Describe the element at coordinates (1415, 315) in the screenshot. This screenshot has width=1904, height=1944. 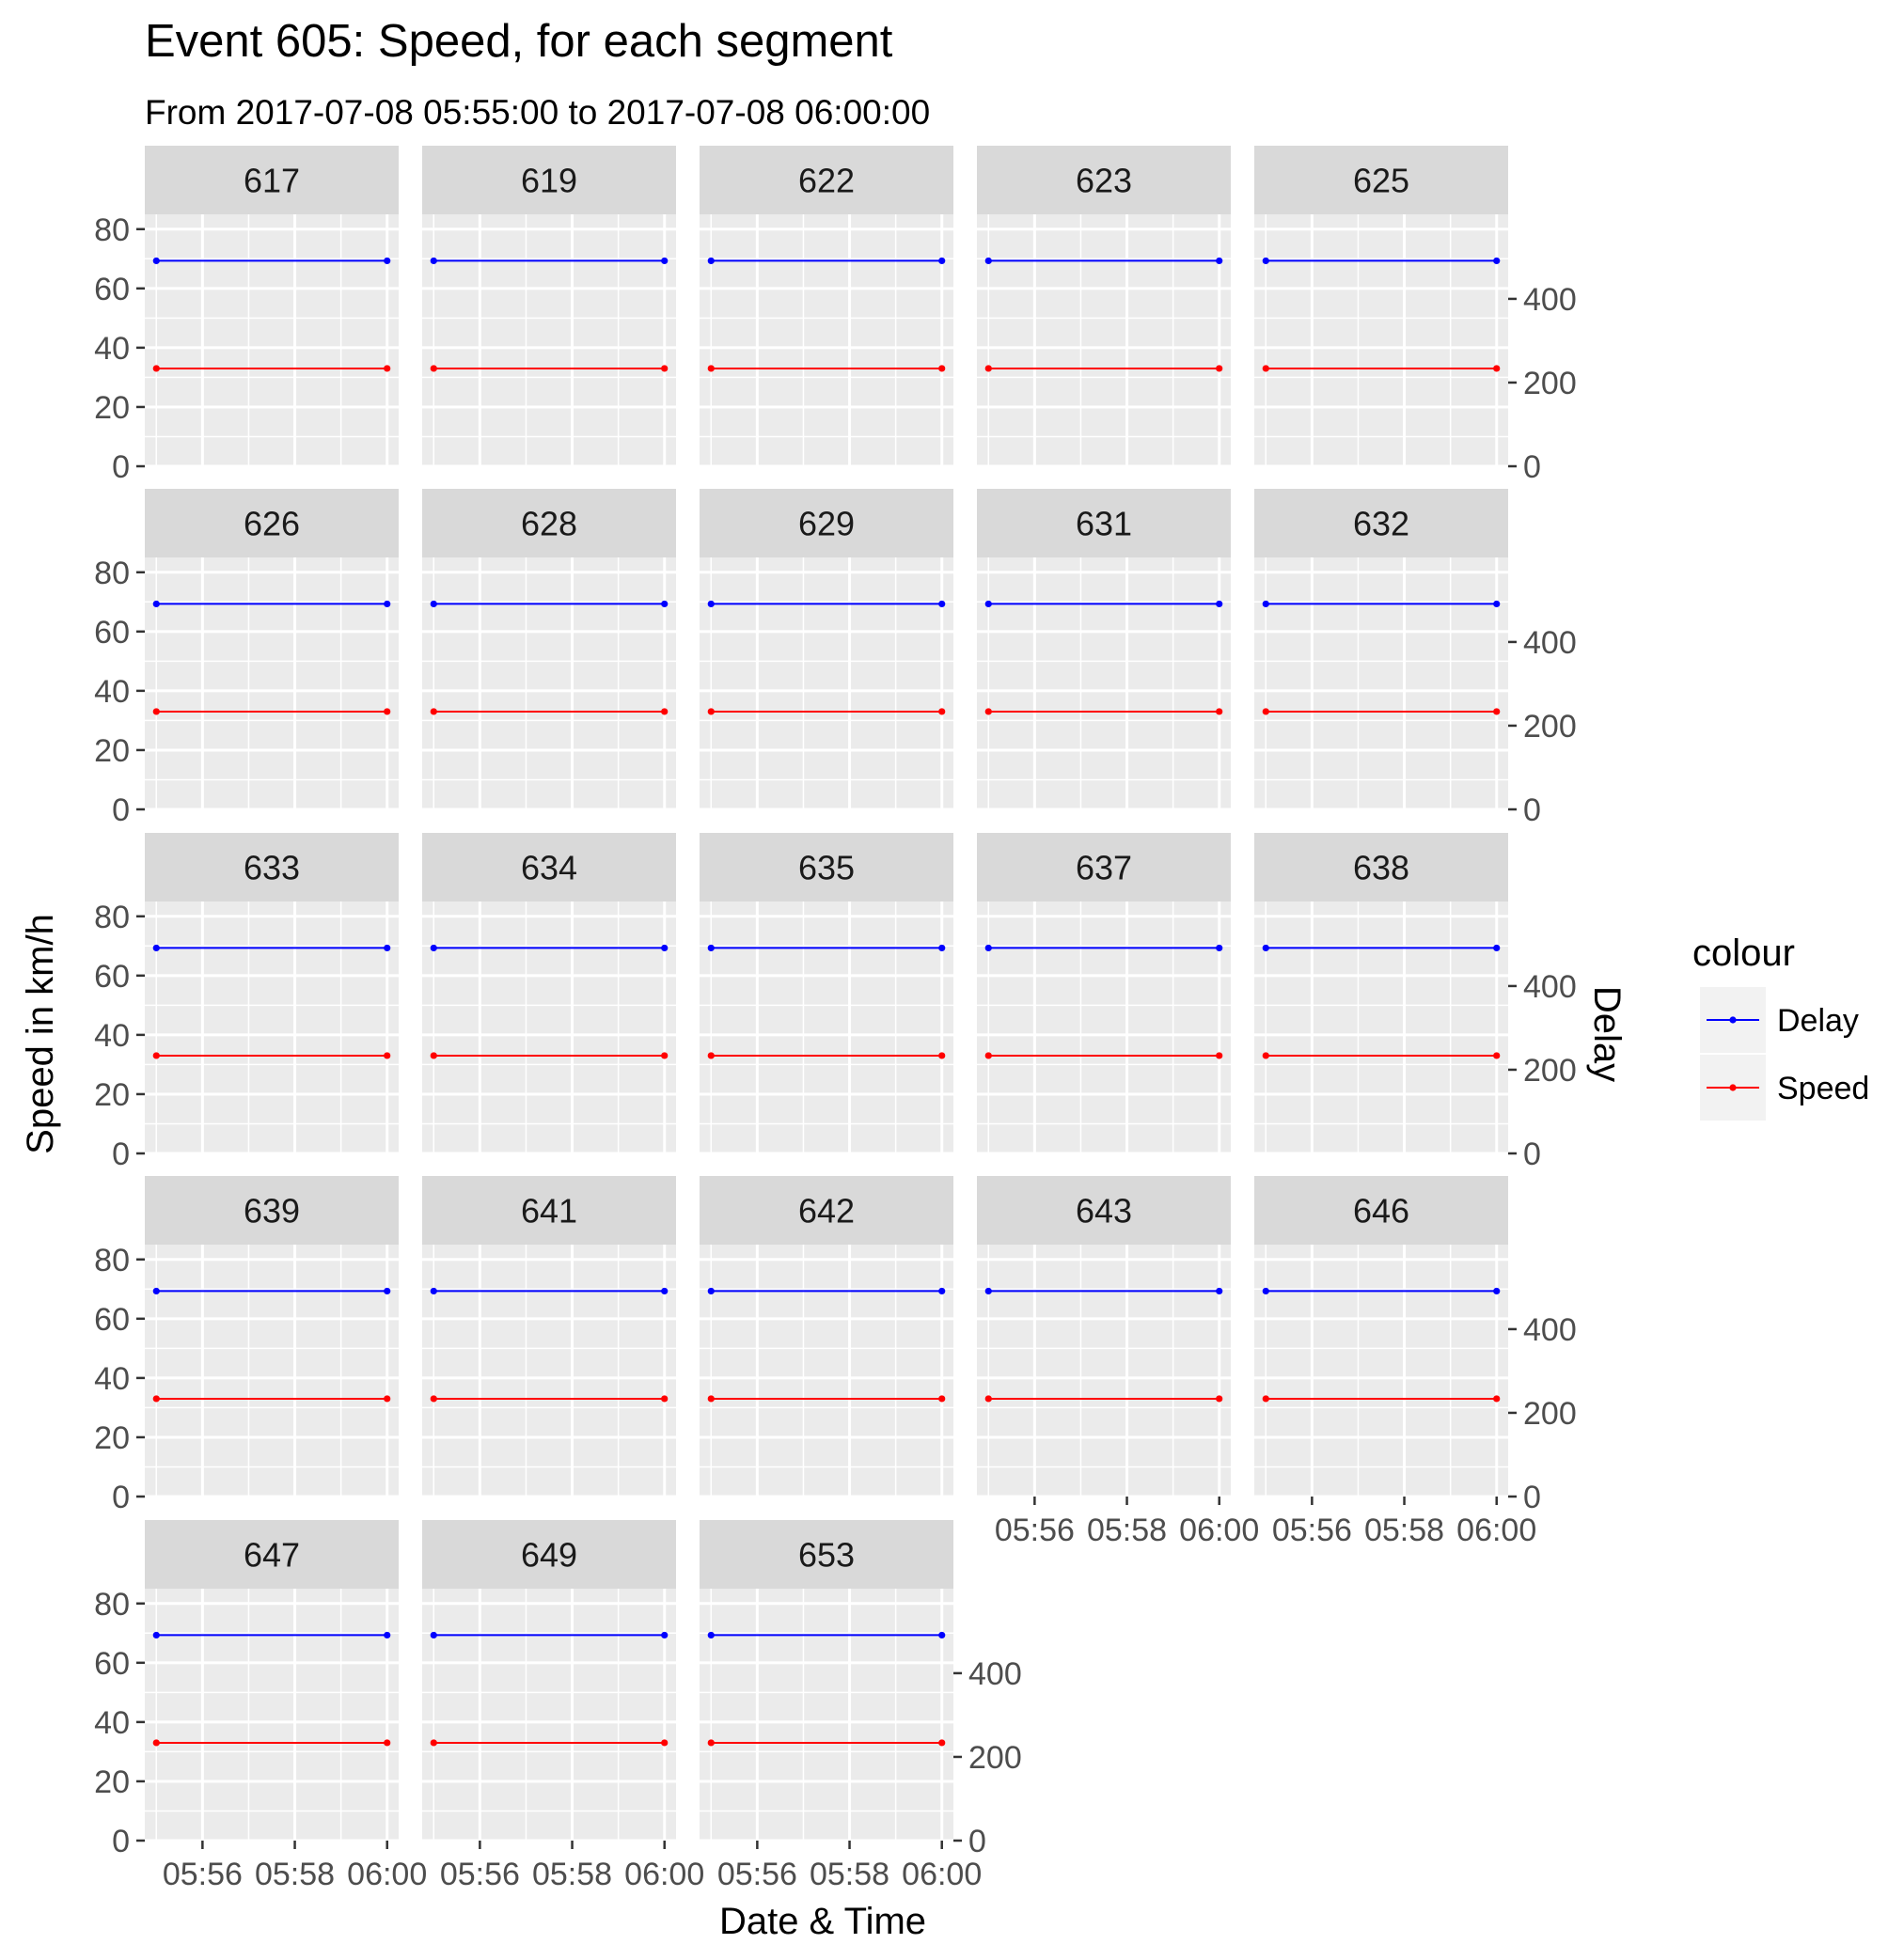
I see `facet-panel: 625 0 200 400` at that location.